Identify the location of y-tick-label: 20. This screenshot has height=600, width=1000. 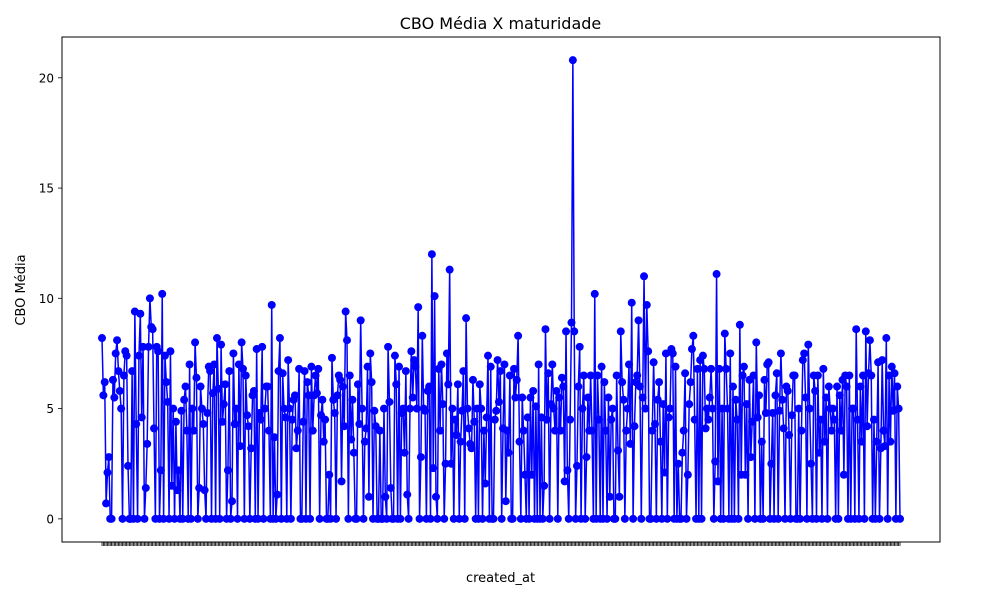
(46, 78).